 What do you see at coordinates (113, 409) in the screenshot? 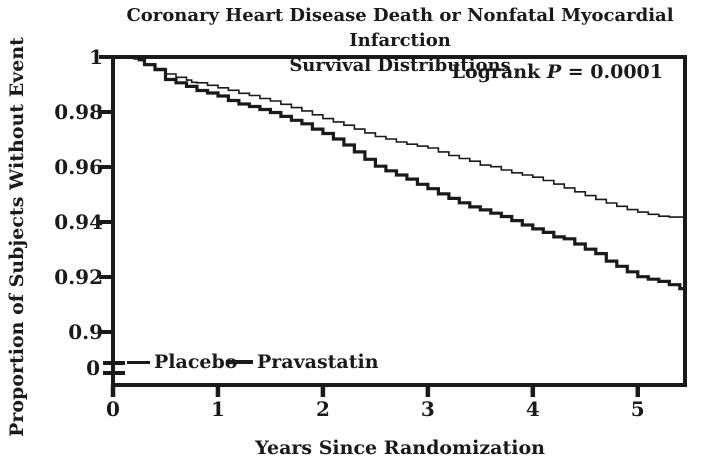
I see `x-tick-label: 0` at bounding box center [113, 409].